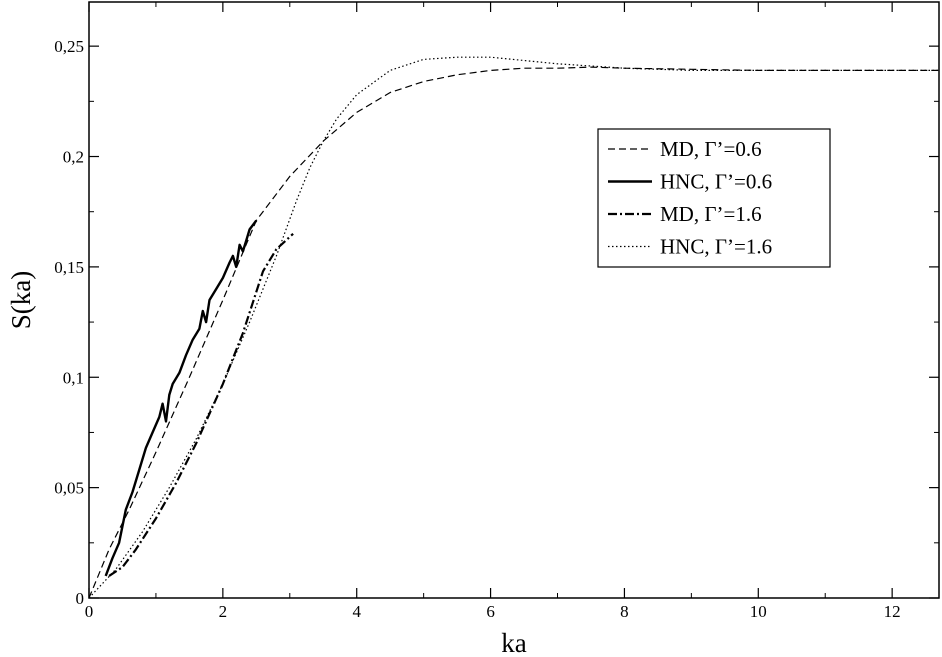  What do you see at coordinates (892, 611) in the screenshot?
I see `x-tick-label: 12` at bounding box center [892, 611].